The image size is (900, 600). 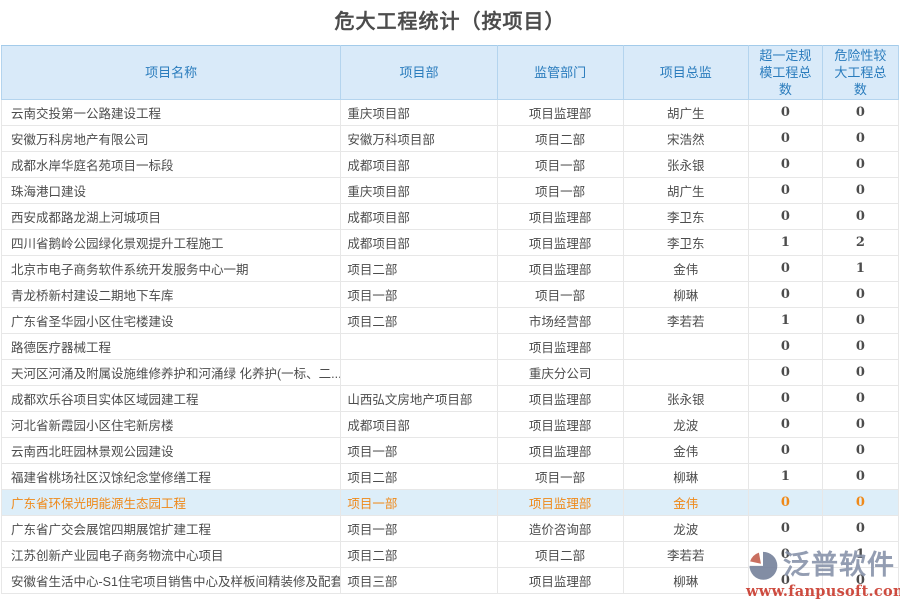 I want to click on table-row: 广东省广交会展馆四期展馆扩建工程 项目一部 造价咨询部 龙波 0 0, so click(x=450, y=528).